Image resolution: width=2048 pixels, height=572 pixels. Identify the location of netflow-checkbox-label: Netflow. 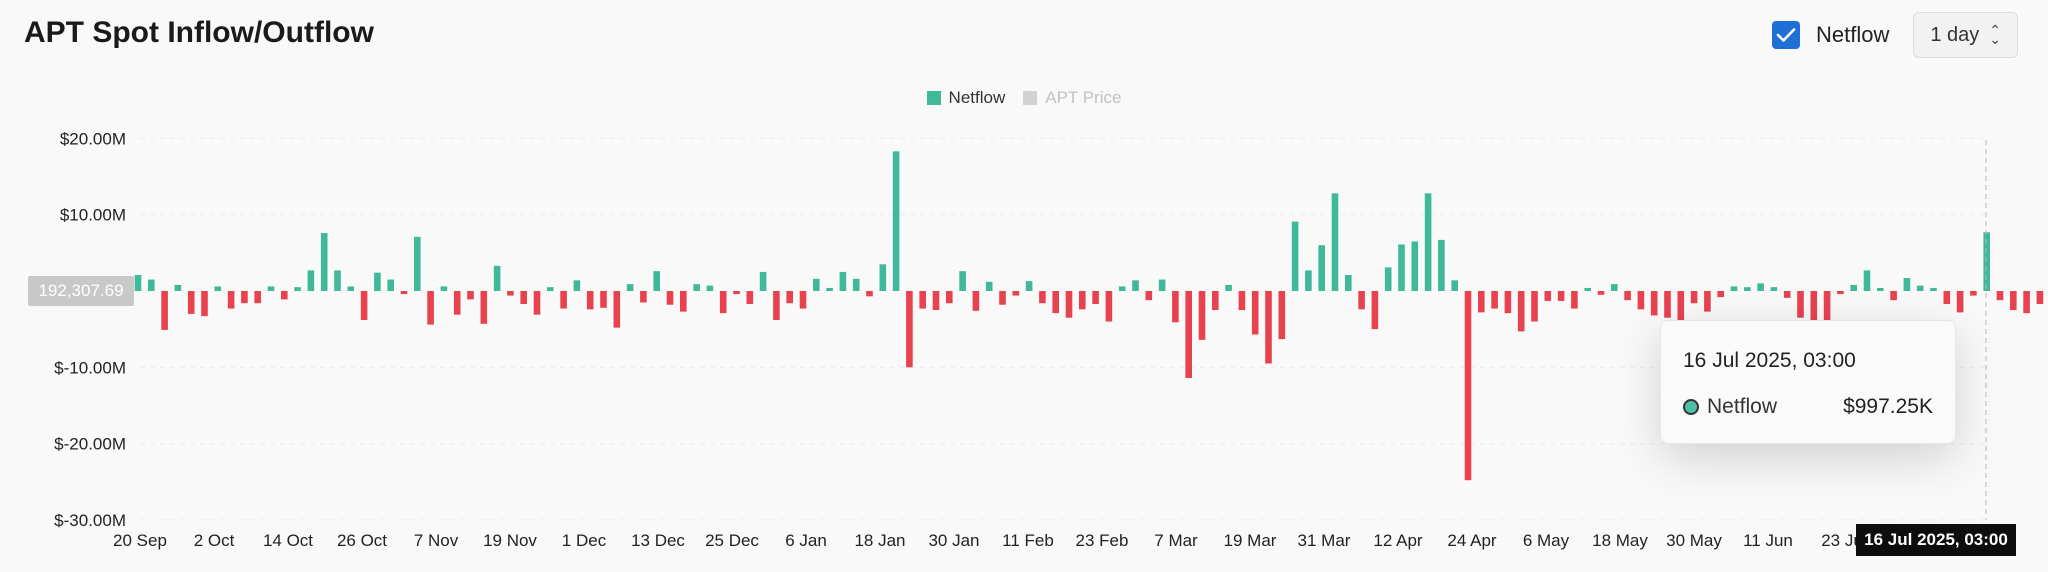
(1852, 34).